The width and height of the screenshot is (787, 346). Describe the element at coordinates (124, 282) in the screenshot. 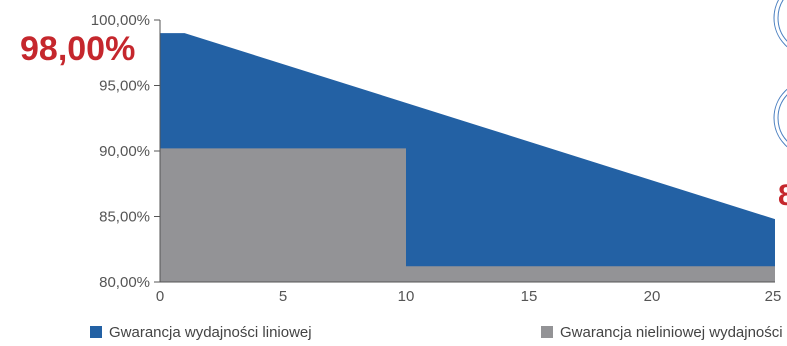

I see `y-tick-label: 80,00%` at that location.